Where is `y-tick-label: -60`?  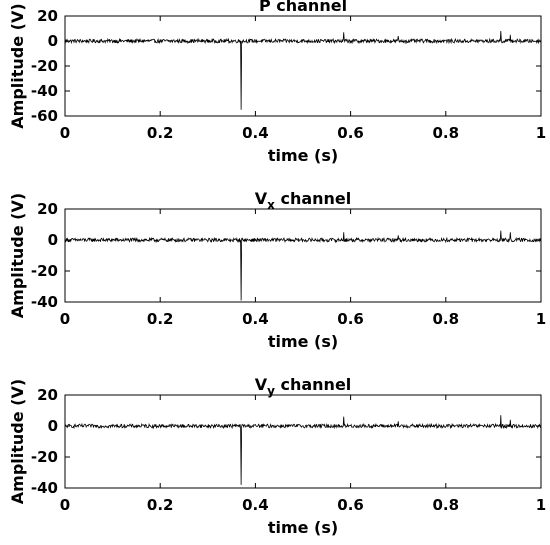 y-tick-label: -60 is located at coordinates (44, 116).